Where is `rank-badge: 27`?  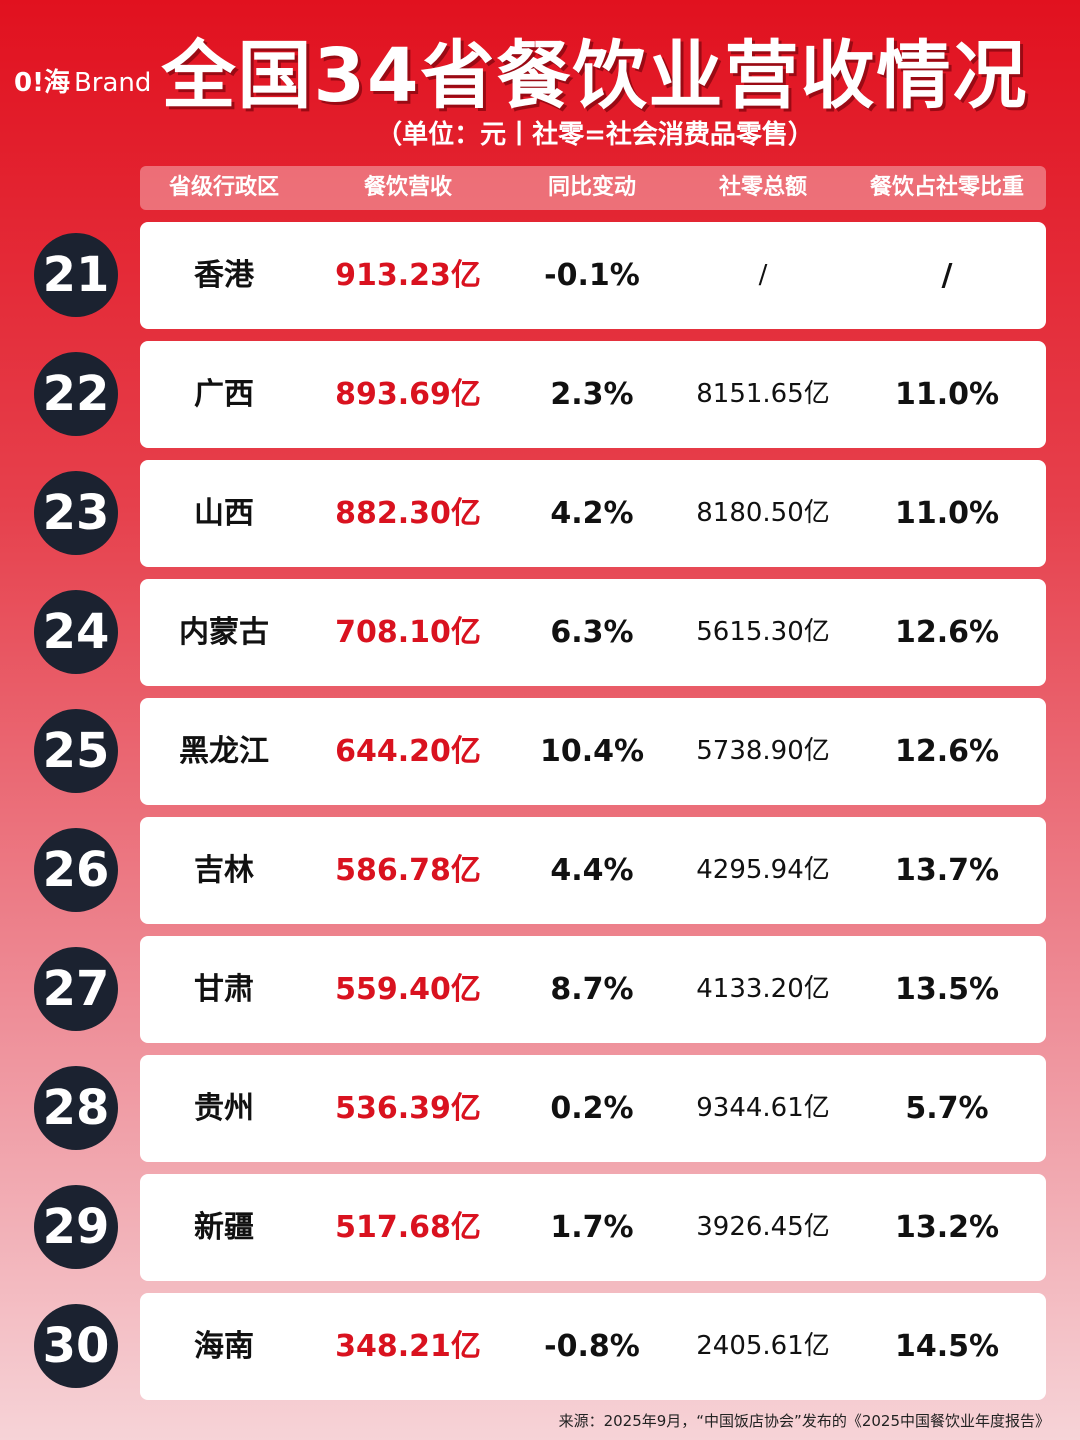
rank-badge: 27 is located at coordinates (76, 989).